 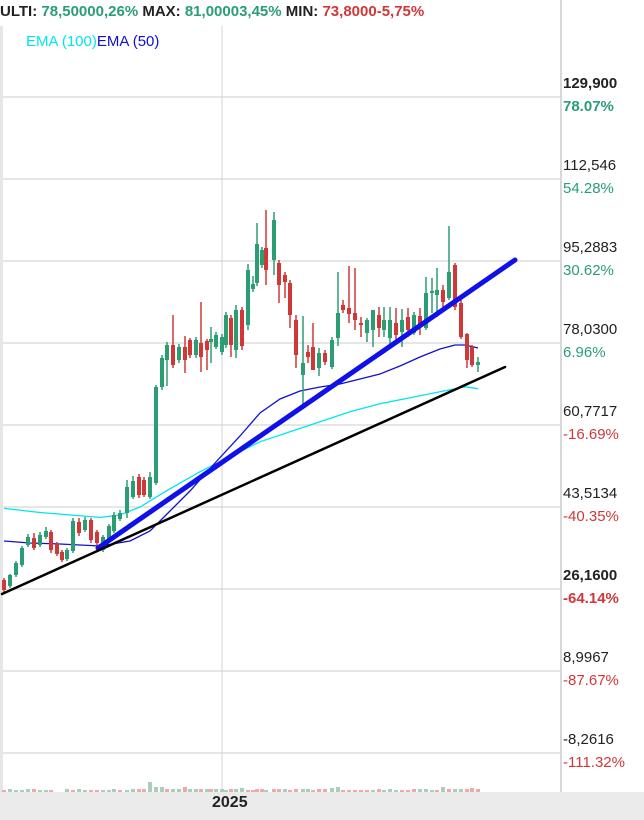 I want to click on max-price-change: 3,45%, so click(x=260, y=11).